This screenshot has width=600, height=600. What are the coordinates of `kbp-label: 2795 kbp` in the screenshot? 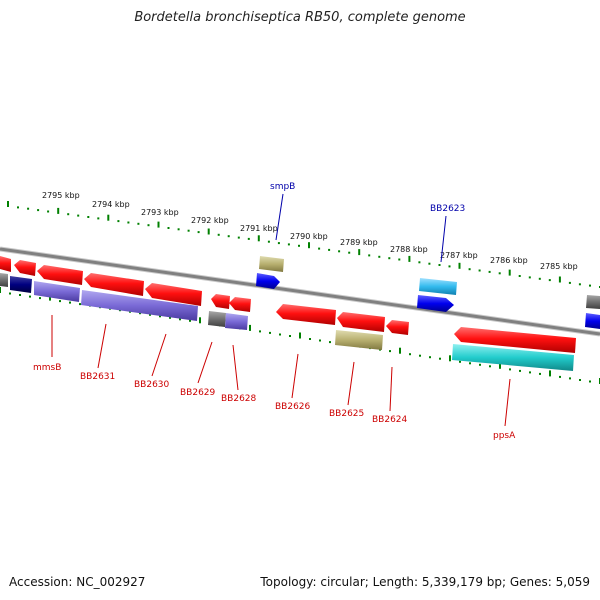 It's located at (61, 195).